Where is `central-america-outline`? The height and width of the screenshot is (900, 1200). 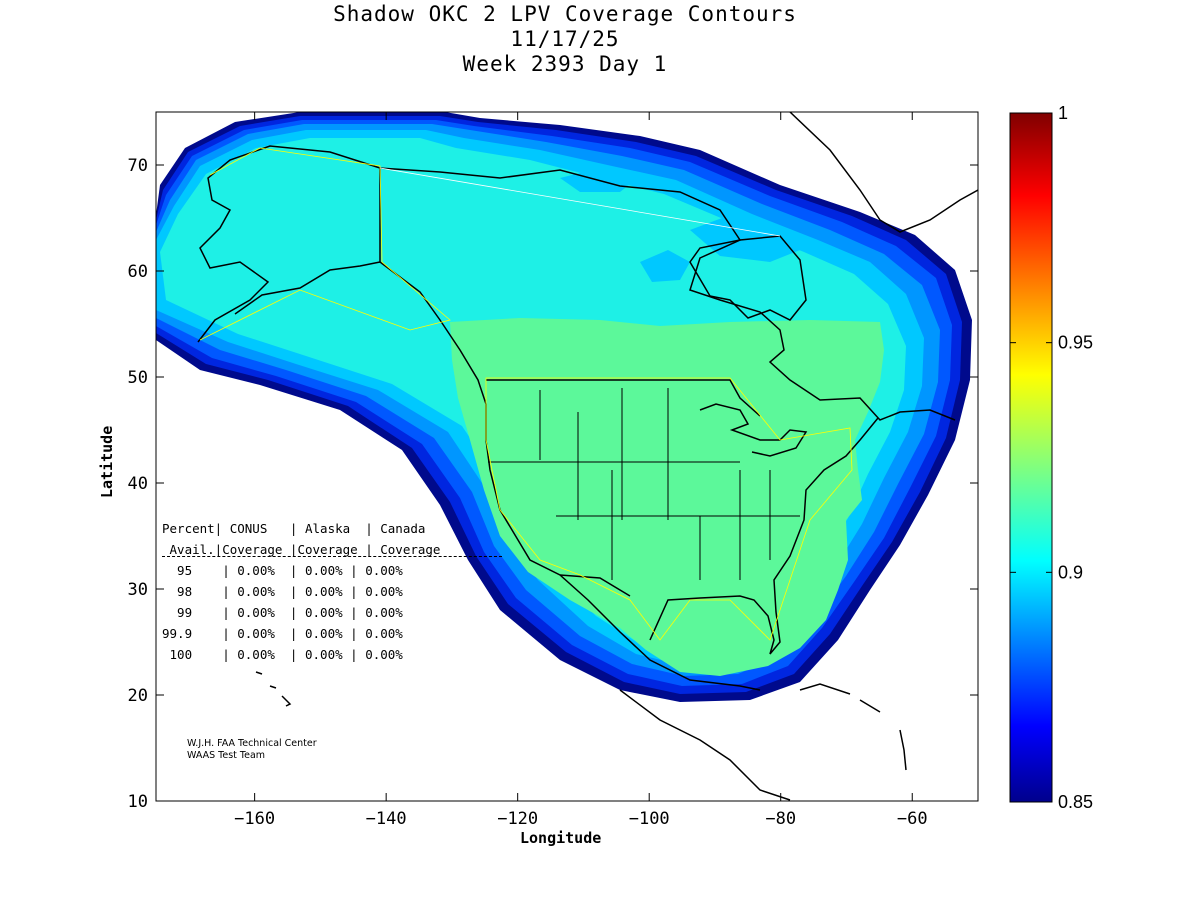 central-america-outline is located at coordinates (705, 745).